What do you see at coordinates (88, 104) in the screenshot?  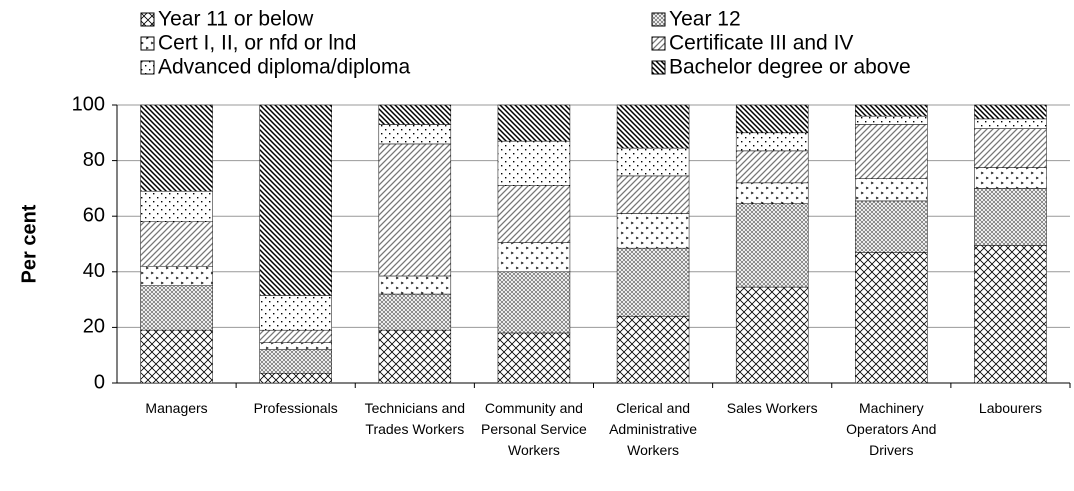 I see `y-tick-label: 100` at bounding box center [88, 104].